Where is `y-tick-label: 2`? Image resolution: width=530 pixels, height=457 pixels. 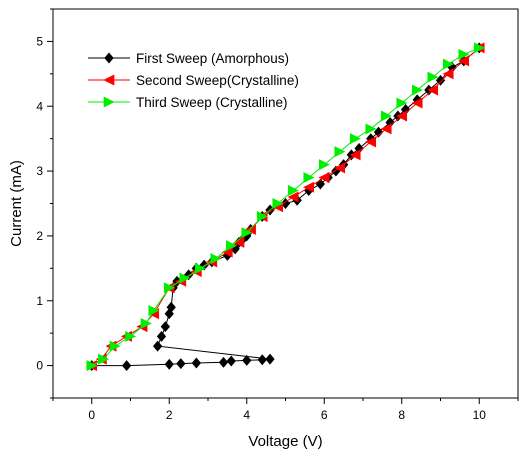 y-tick-label: 2 is located at coordinates (39, 236).